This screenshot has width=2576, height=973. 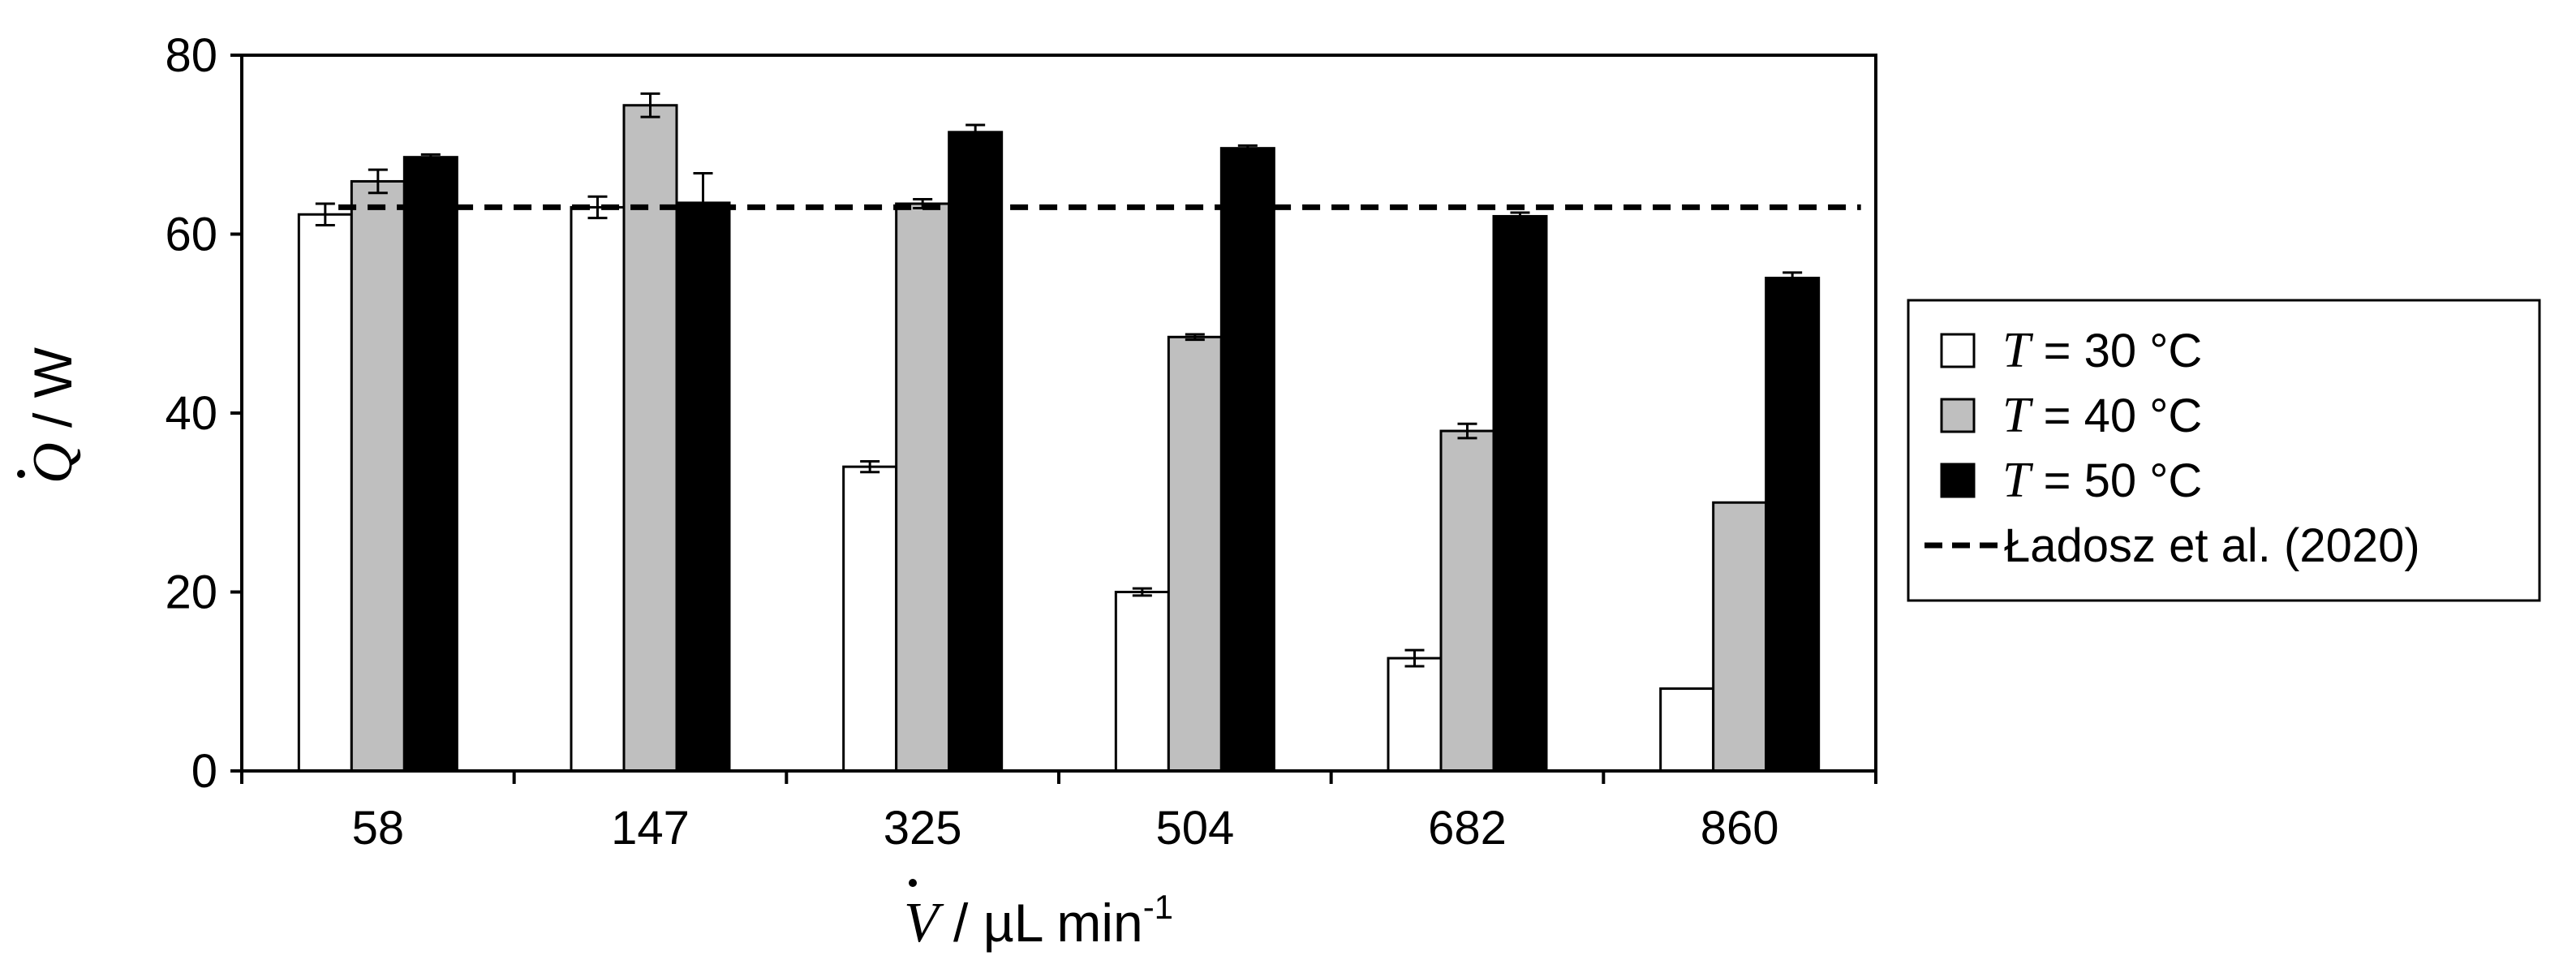 What do you see at coordinates (21, 474) in the screenshot?
I see `q-dot-accent` at bounding box center [21, 474].